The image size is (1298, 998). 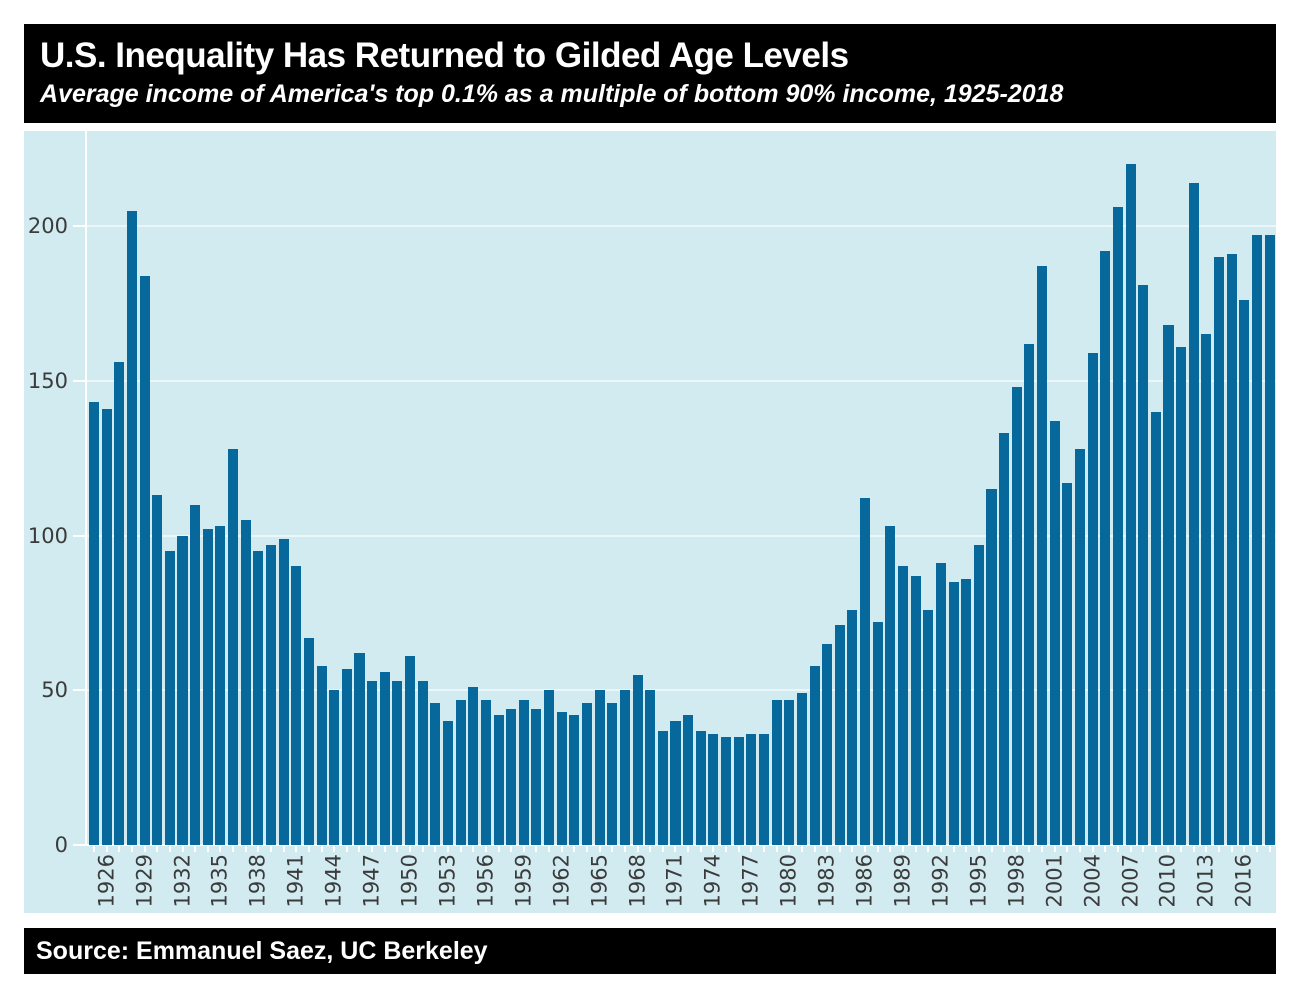 What do you see at coordinates (1167, 881) in the screenshot?
I see `x-tick-label: 2010` at bounding box center [1167, 881].